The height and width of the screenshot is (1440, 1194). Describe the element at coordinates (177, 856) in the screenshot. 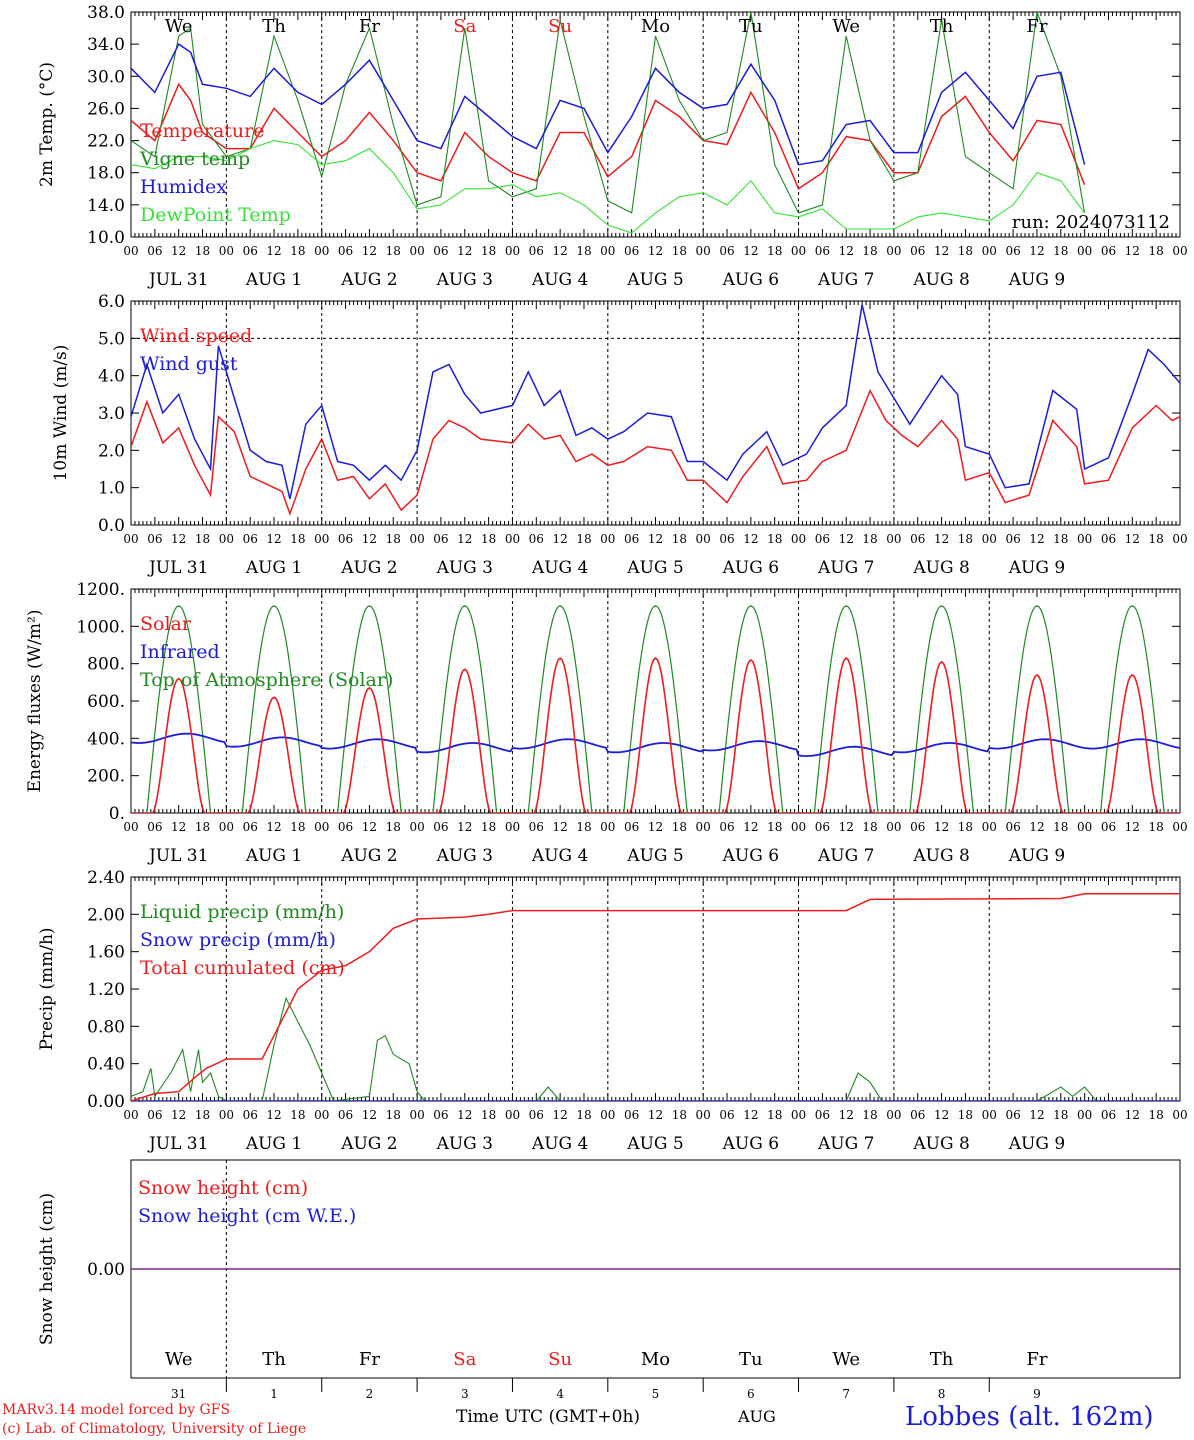

I see `date-label: JUL 31` at that location.